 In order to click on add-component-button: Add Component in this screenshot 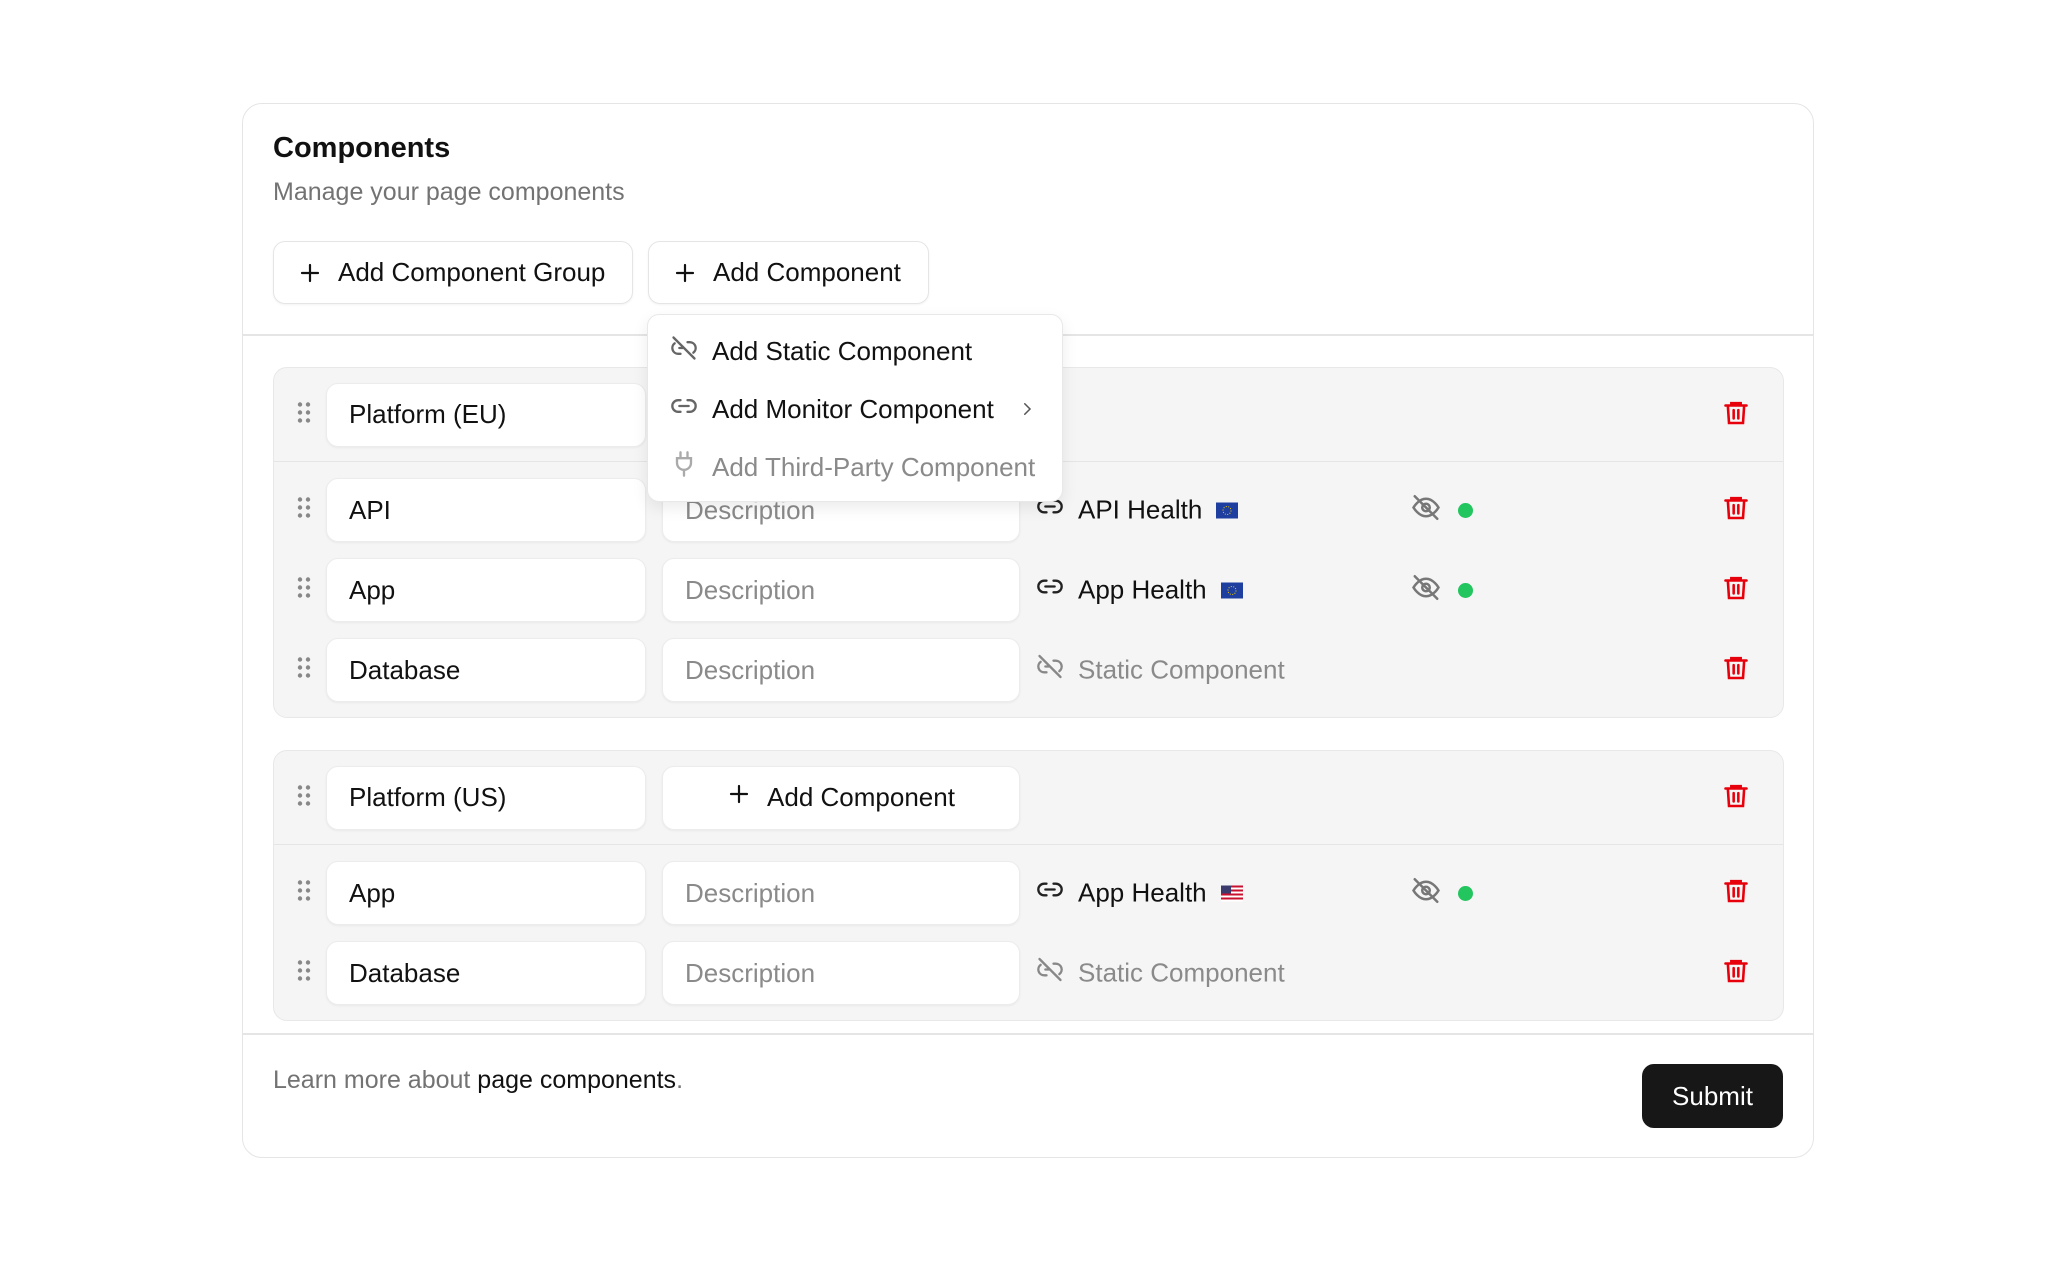, I will do `click(788, 272)`.